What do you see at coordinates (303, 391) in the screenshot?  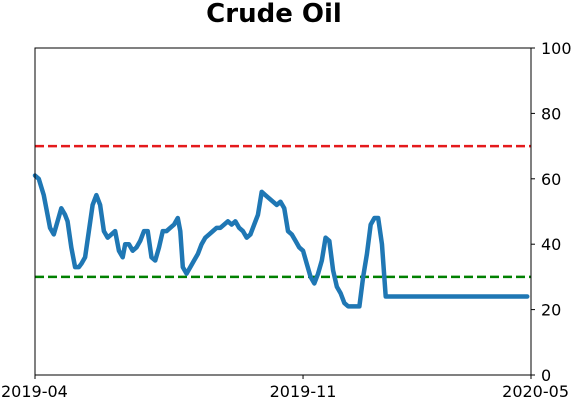 I see `x-tick-label: 2019-11` at bounding box center [303, 391].